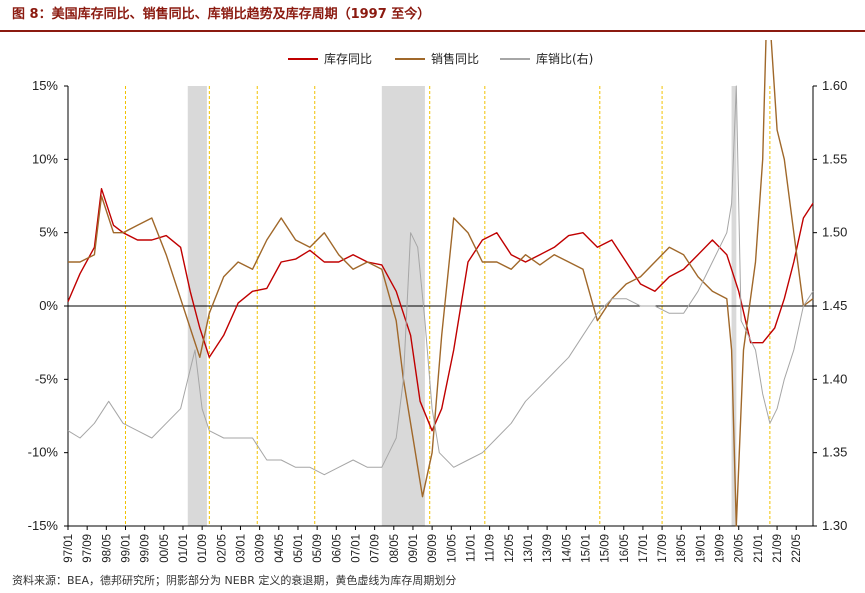  Describe the element at coordinates (241, 548) in the screenshot. I see `x-tick-label: 03/01` at that location.